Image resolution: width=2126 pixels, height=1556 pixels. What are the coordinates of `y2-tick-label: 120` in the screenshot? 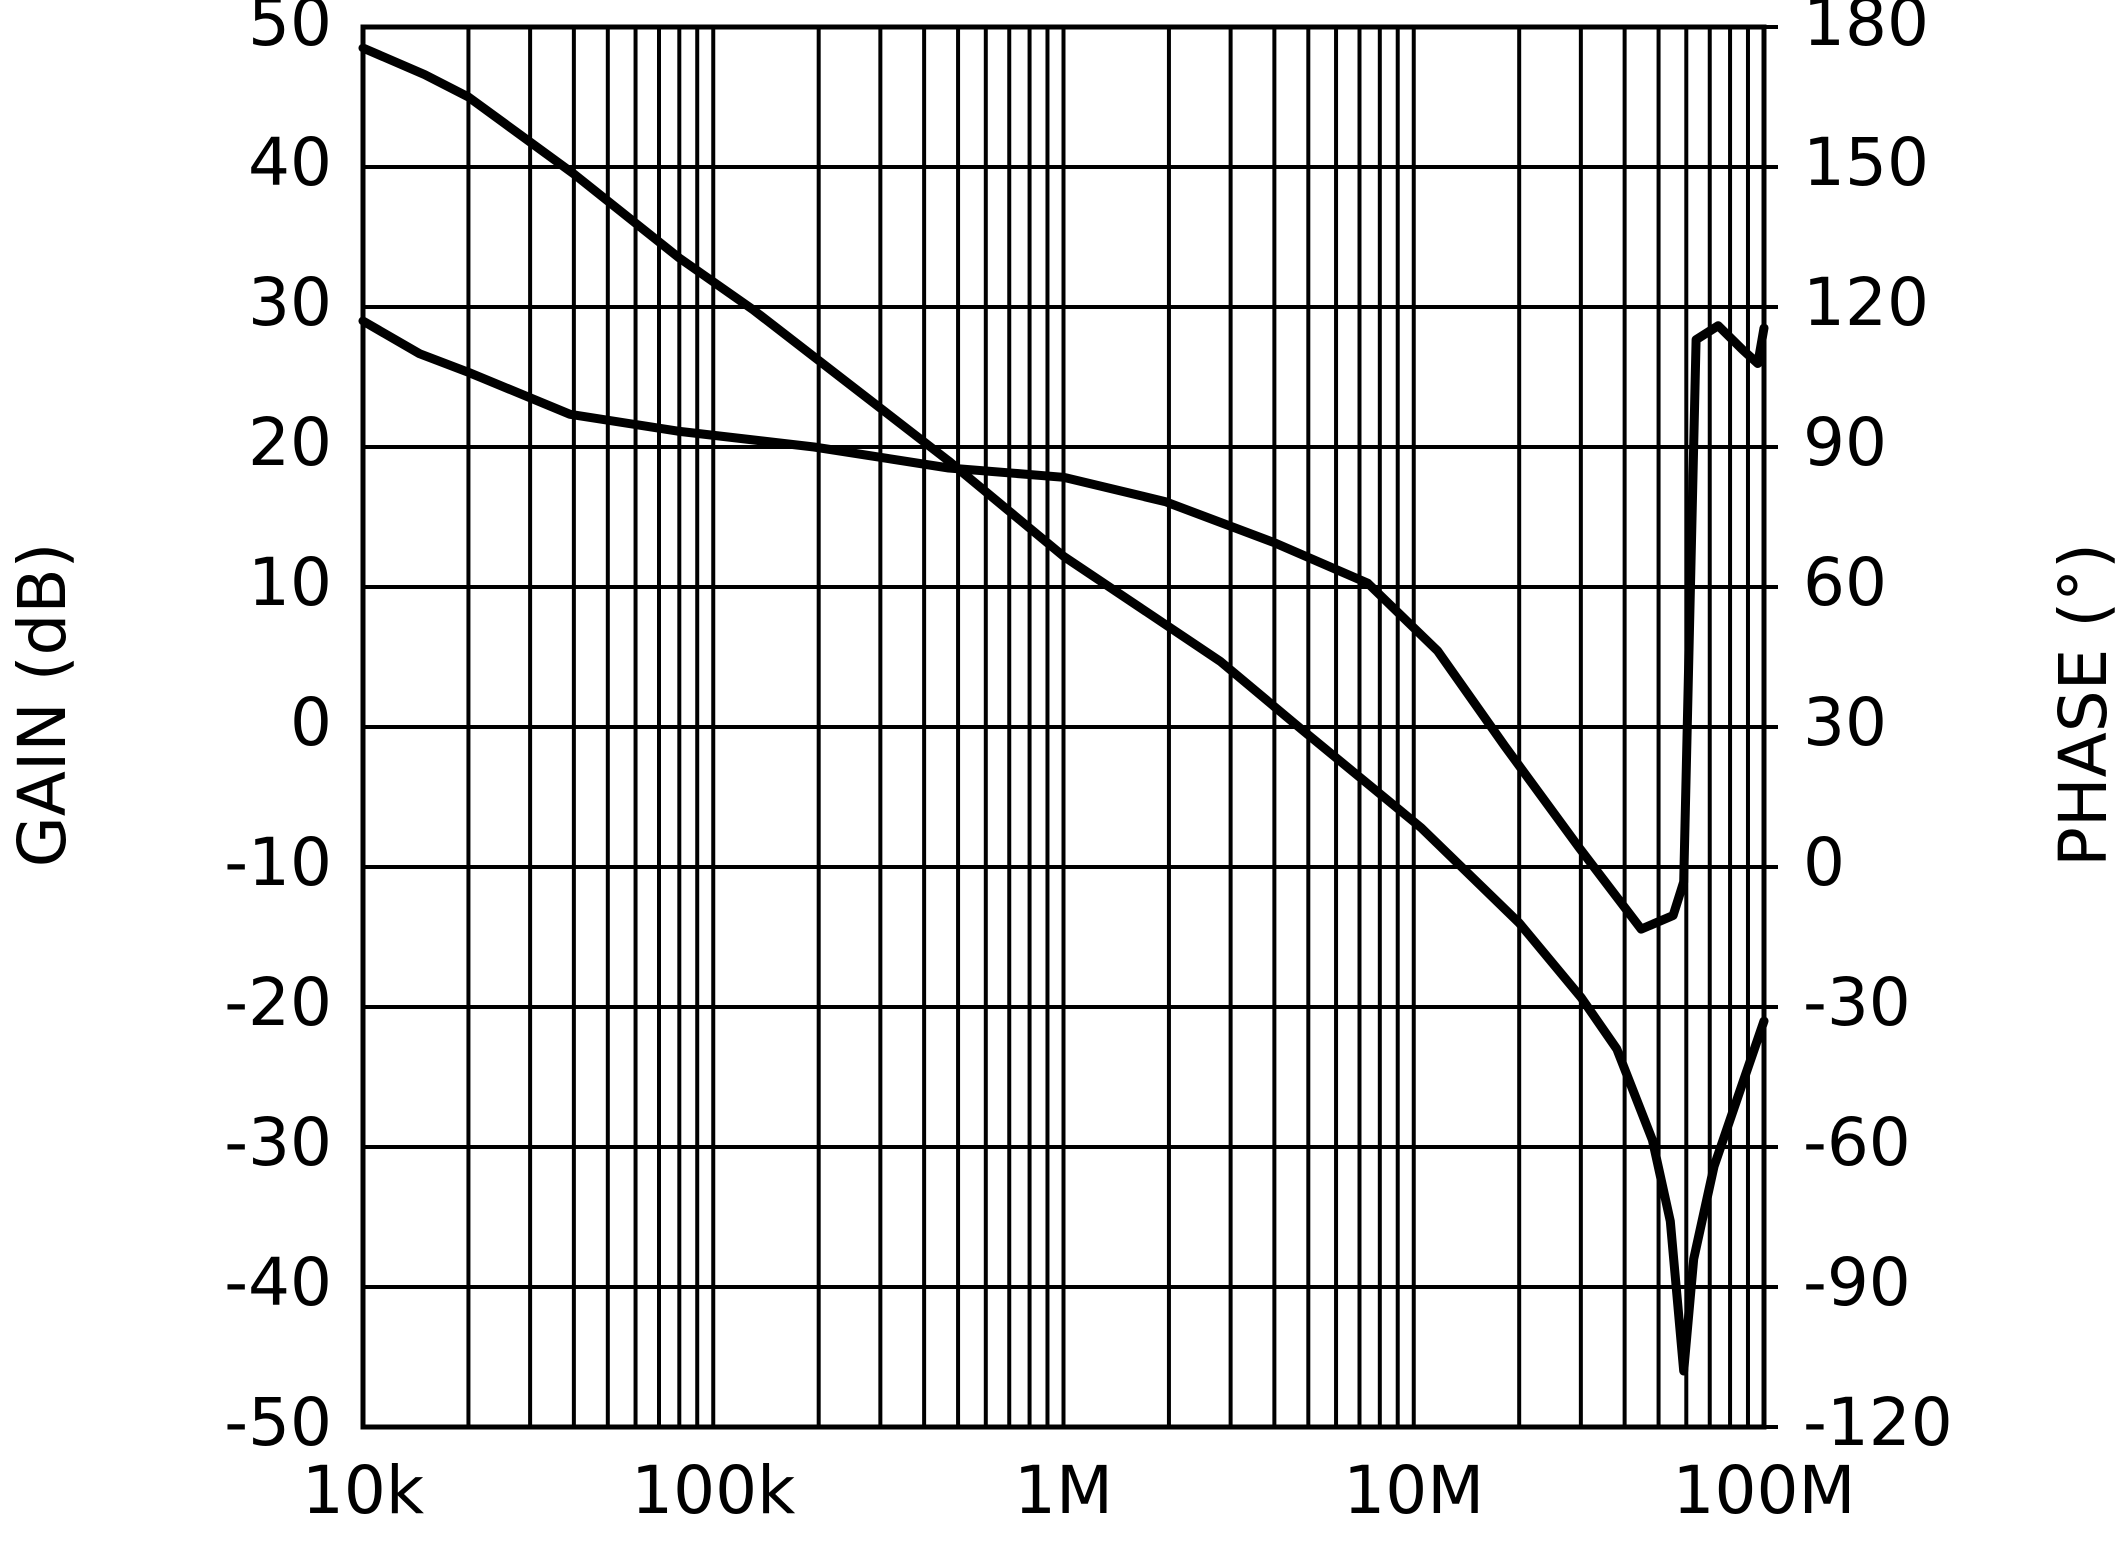 It's located at (1866, 302).